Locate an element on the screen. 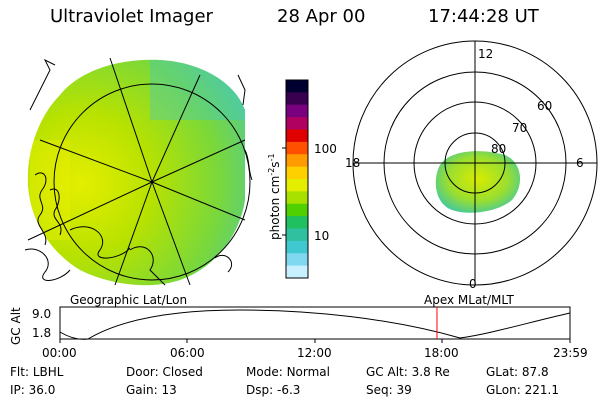 The height and width of the screenshot is (400, 600). time-tick-2: 12:00 is located at coordinates (314, 353).